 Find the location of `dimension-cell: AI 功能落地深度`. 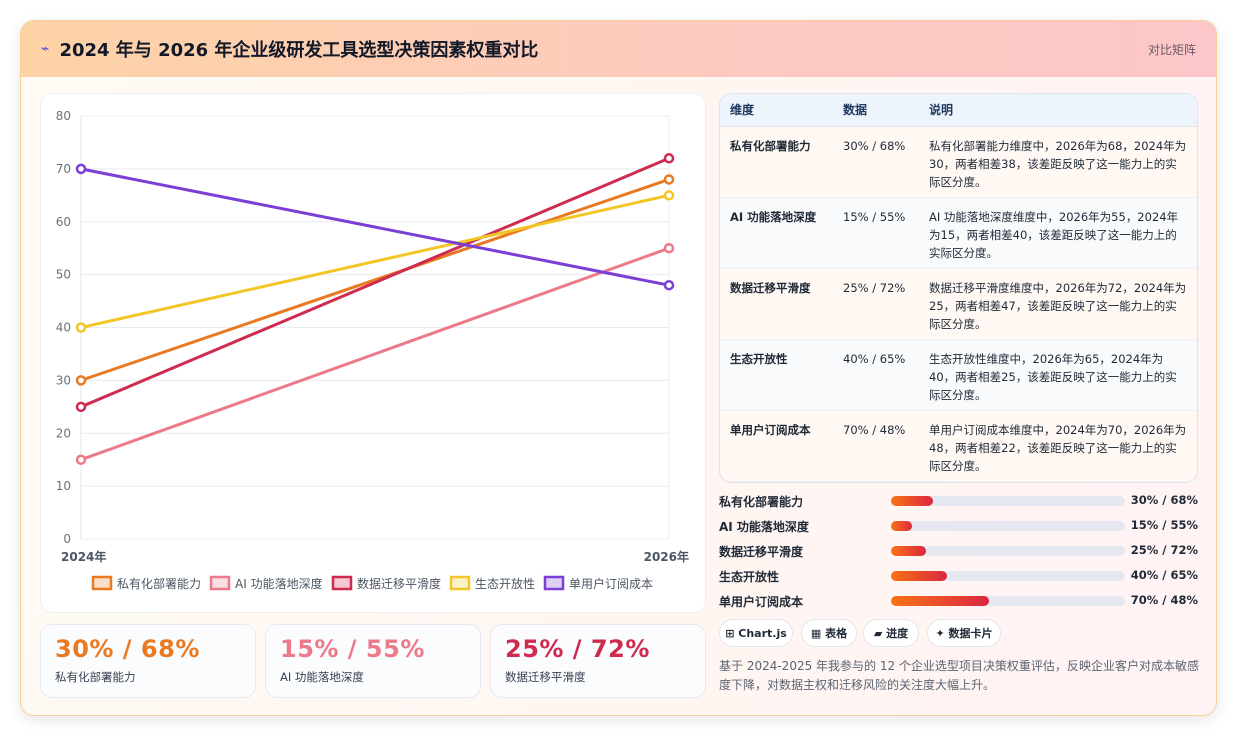

dimension-cell: AI 功能落地深度 is located at coordinates (776, 233).